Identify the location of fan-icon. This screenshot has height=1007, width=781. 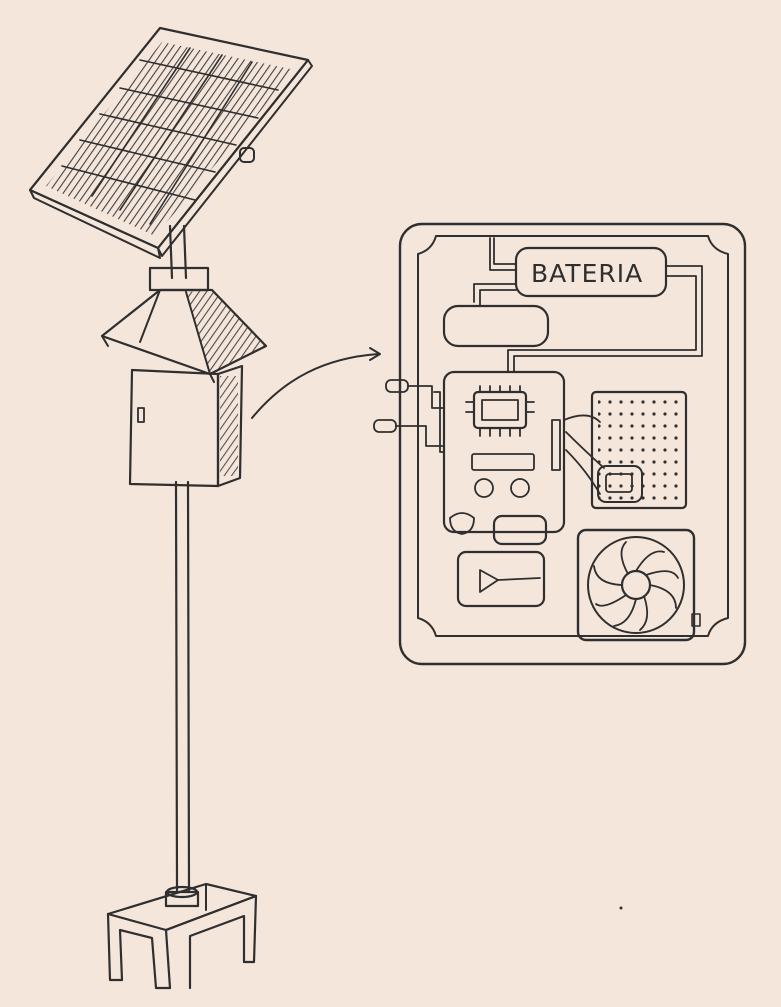
(638, 585).